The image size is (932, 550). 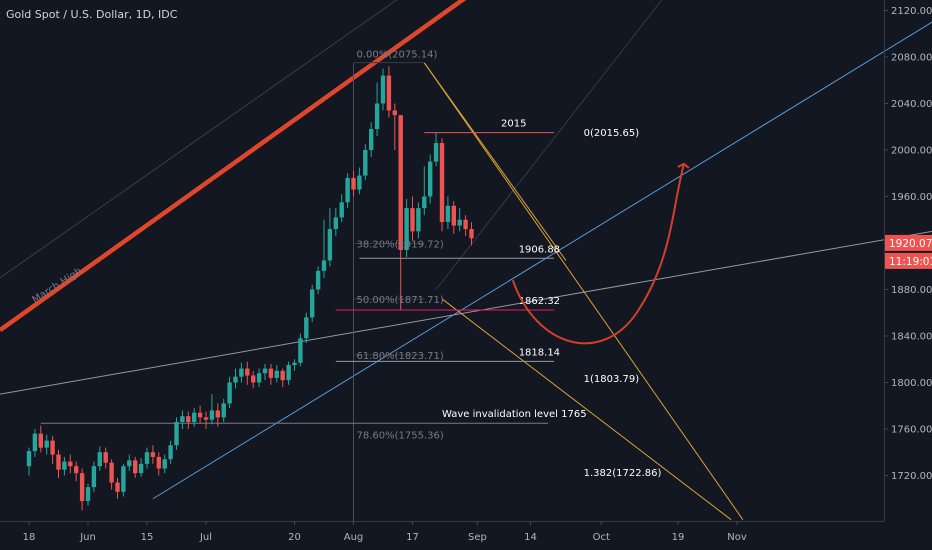 What do you see at coordinates (412, 537) in the screenshot?
I see `x-tick-label: 17` at bounding box center [412, 537].